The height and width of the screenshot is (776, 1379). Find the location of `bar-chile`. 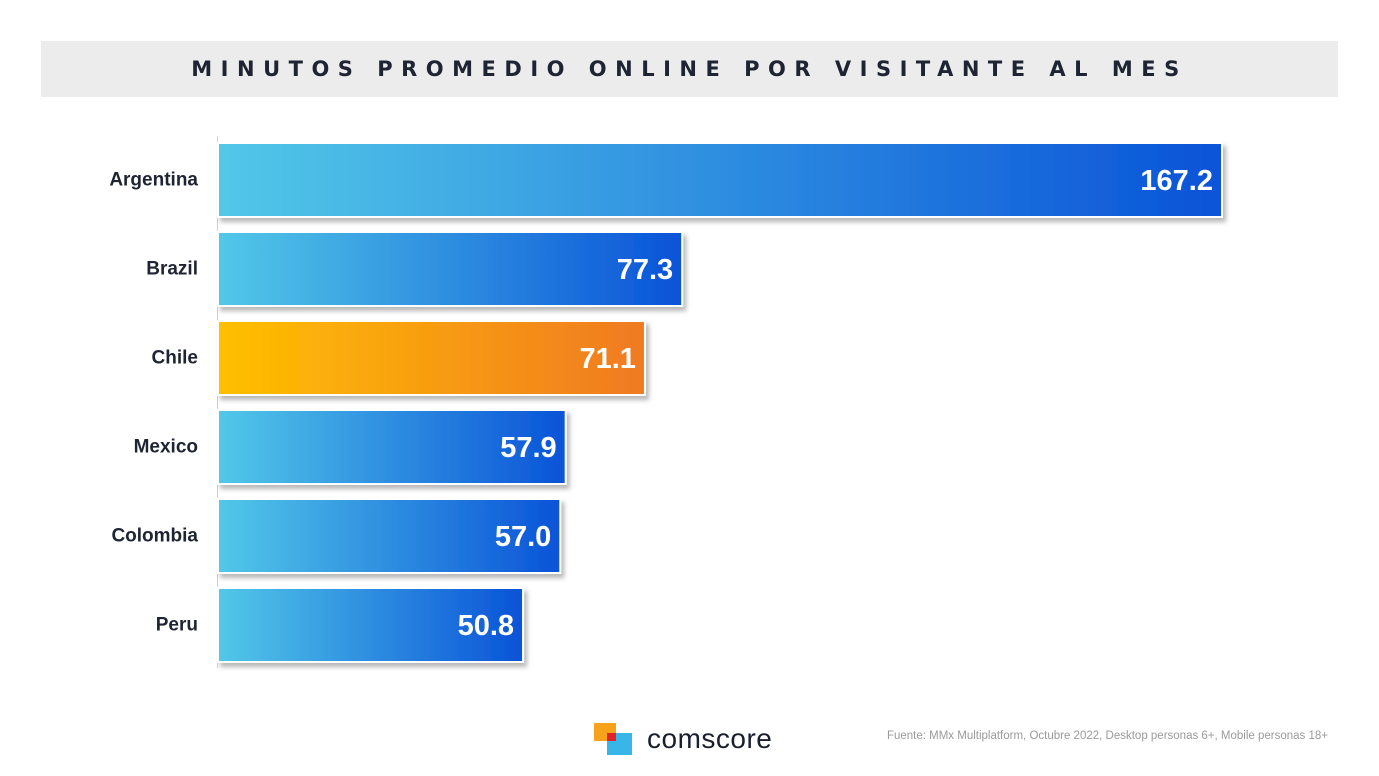

bar-chile is located at coordinates (431, 358).